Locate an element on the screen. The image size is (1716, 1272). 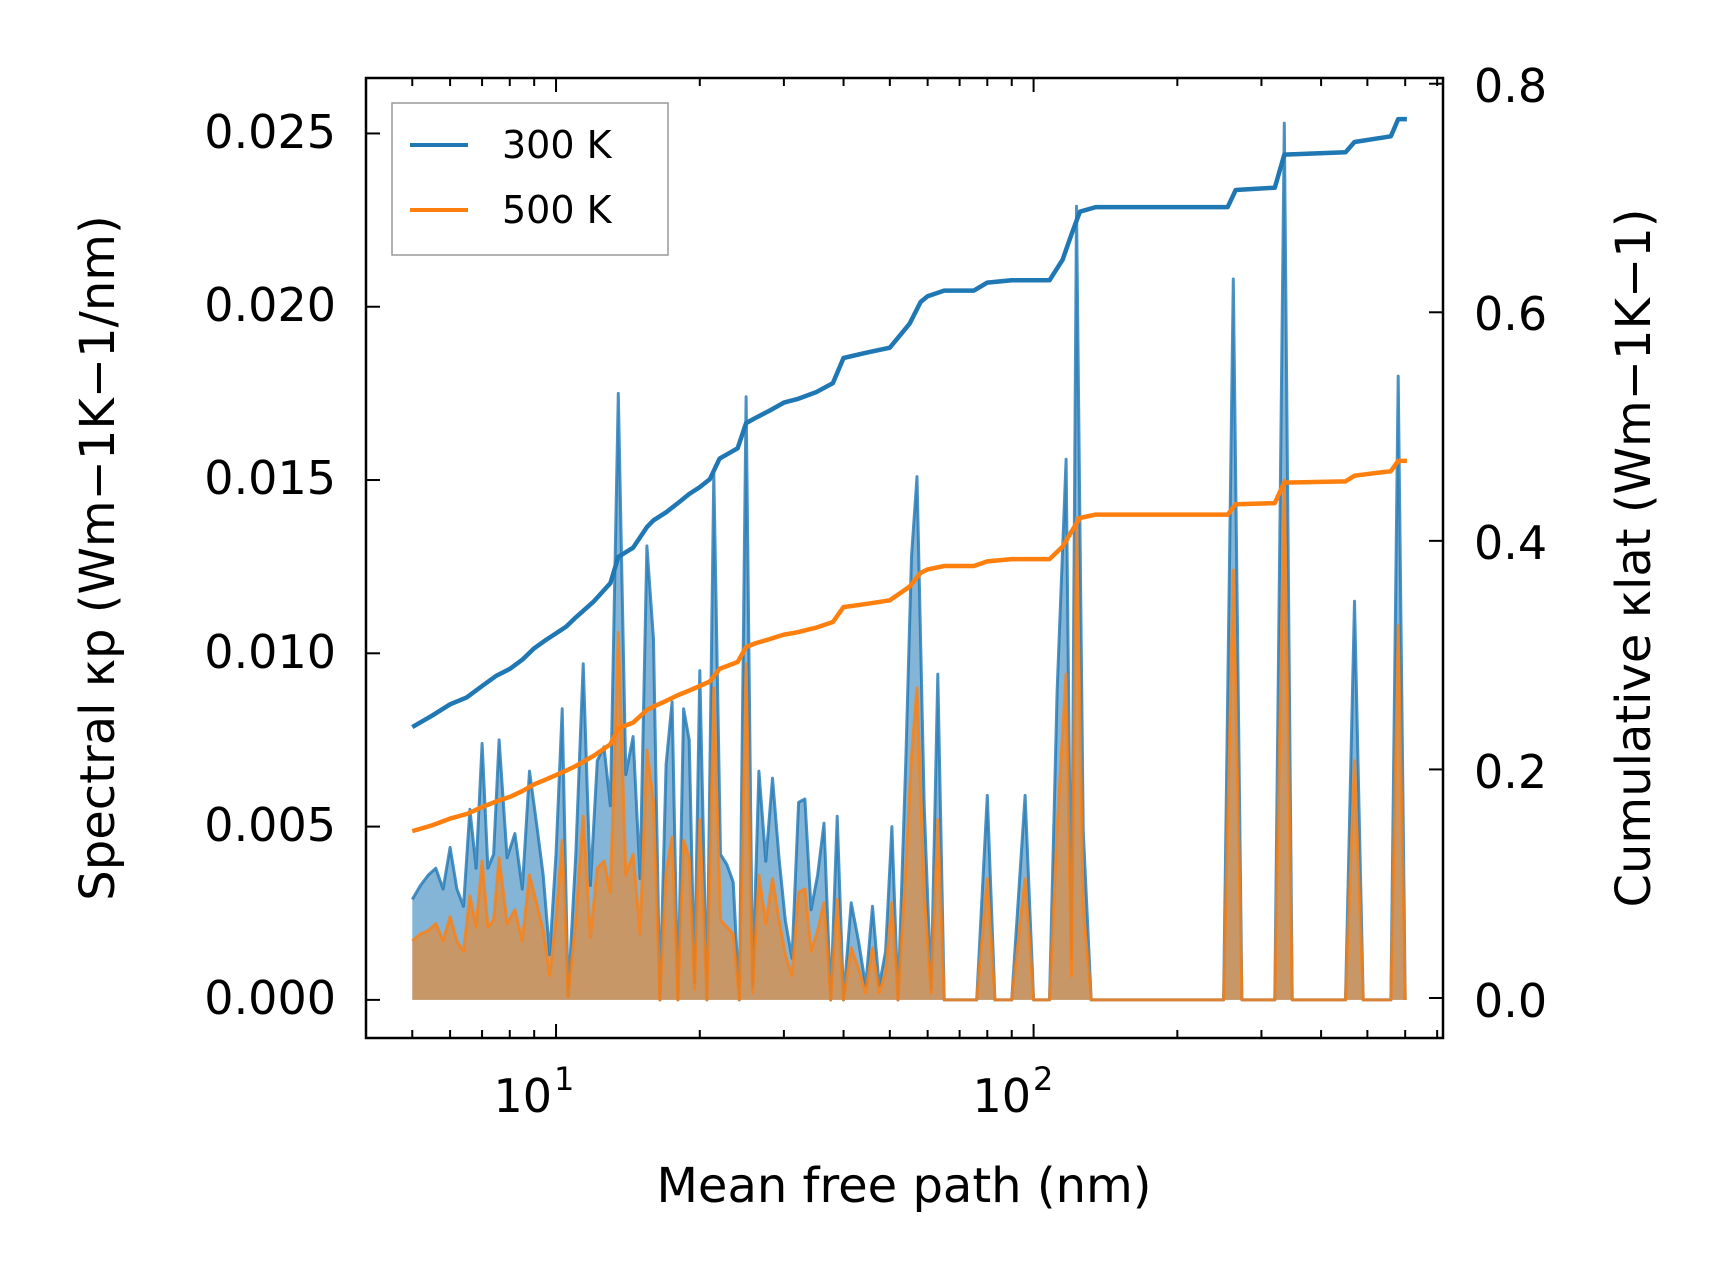
y-right-tick-label: 0.0 is located at coordinates (1510, 1001).